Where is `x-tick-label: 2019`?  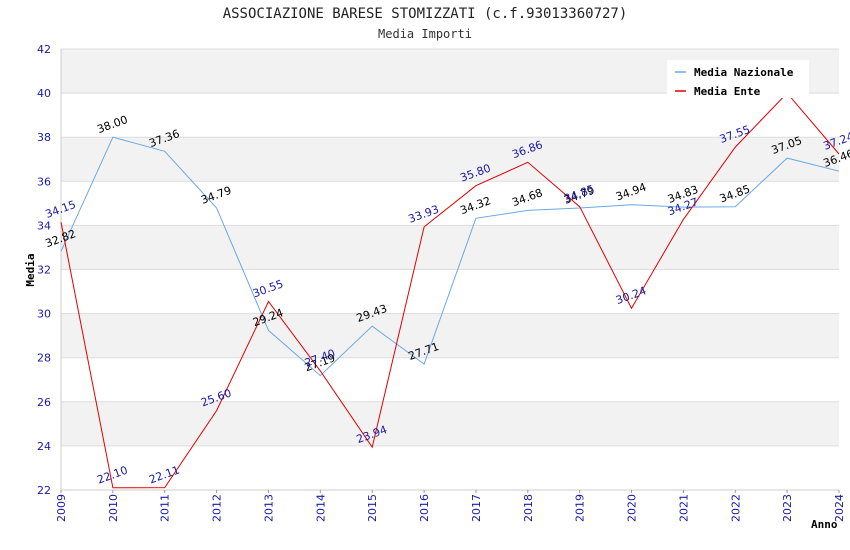 x-tick-label: 2019 is located at coordinates (580, 508).